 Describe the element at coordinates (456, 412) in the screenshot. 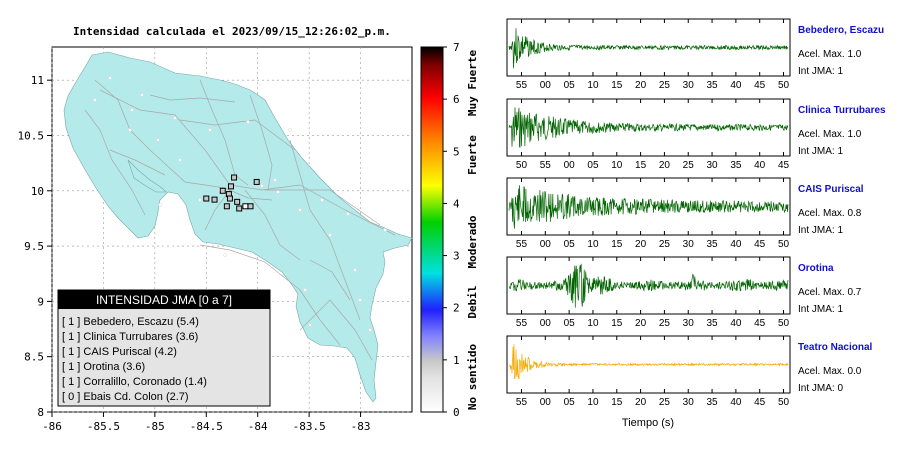

I see `colorbar-tick-label: 0` at that location.